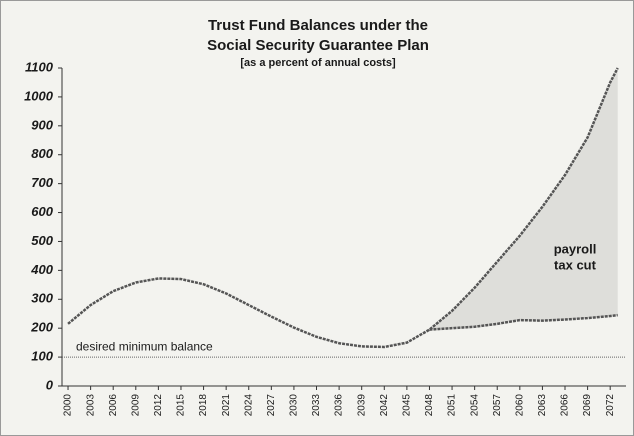  What do you see at coordinates (135, 405) in the screenshot?
I see `x-tick-label: 2009` at bounding box center [135, 405].